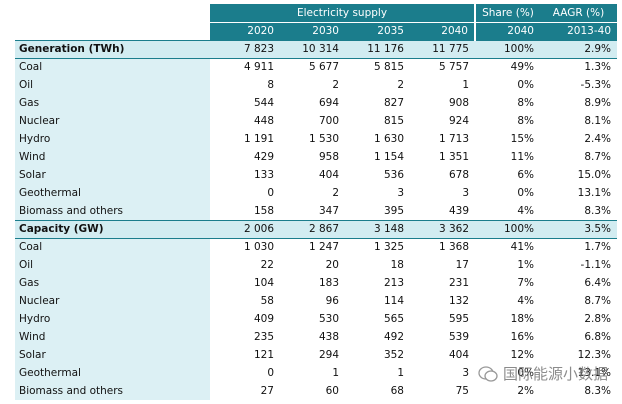  What do you see at coordinates (245, 49) in the screenshot?
I see `cell: 7 823` at bounding box center [245, 49].